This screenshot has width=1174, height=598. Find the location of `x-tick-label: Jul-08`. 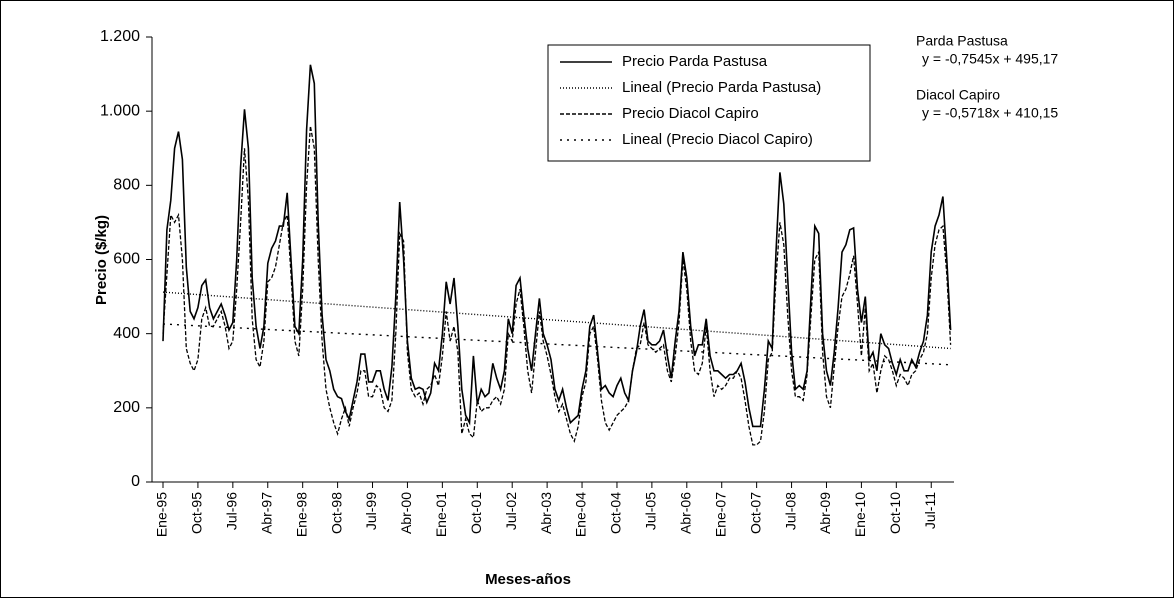

x-tick-label: Jul-08 is located at coordinates (790, 511).